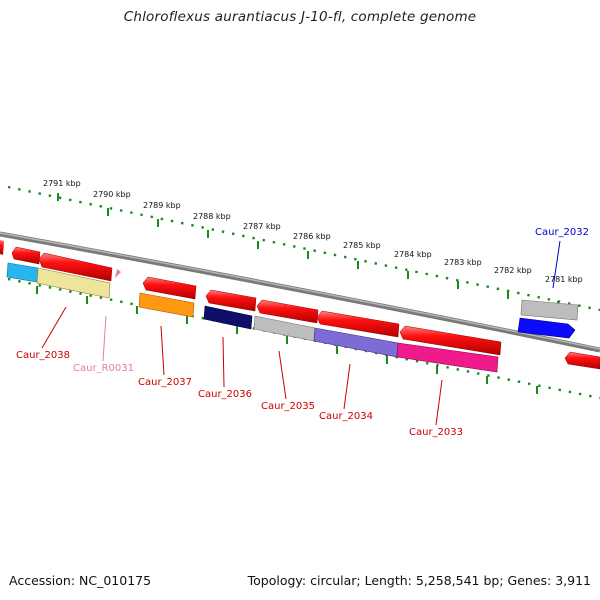 The width and height of the screenshot is (600, 600). What do you see at coordinates (22, 272) in the screenshot?
I see `block-cyan` at bounding box center [22, 272].